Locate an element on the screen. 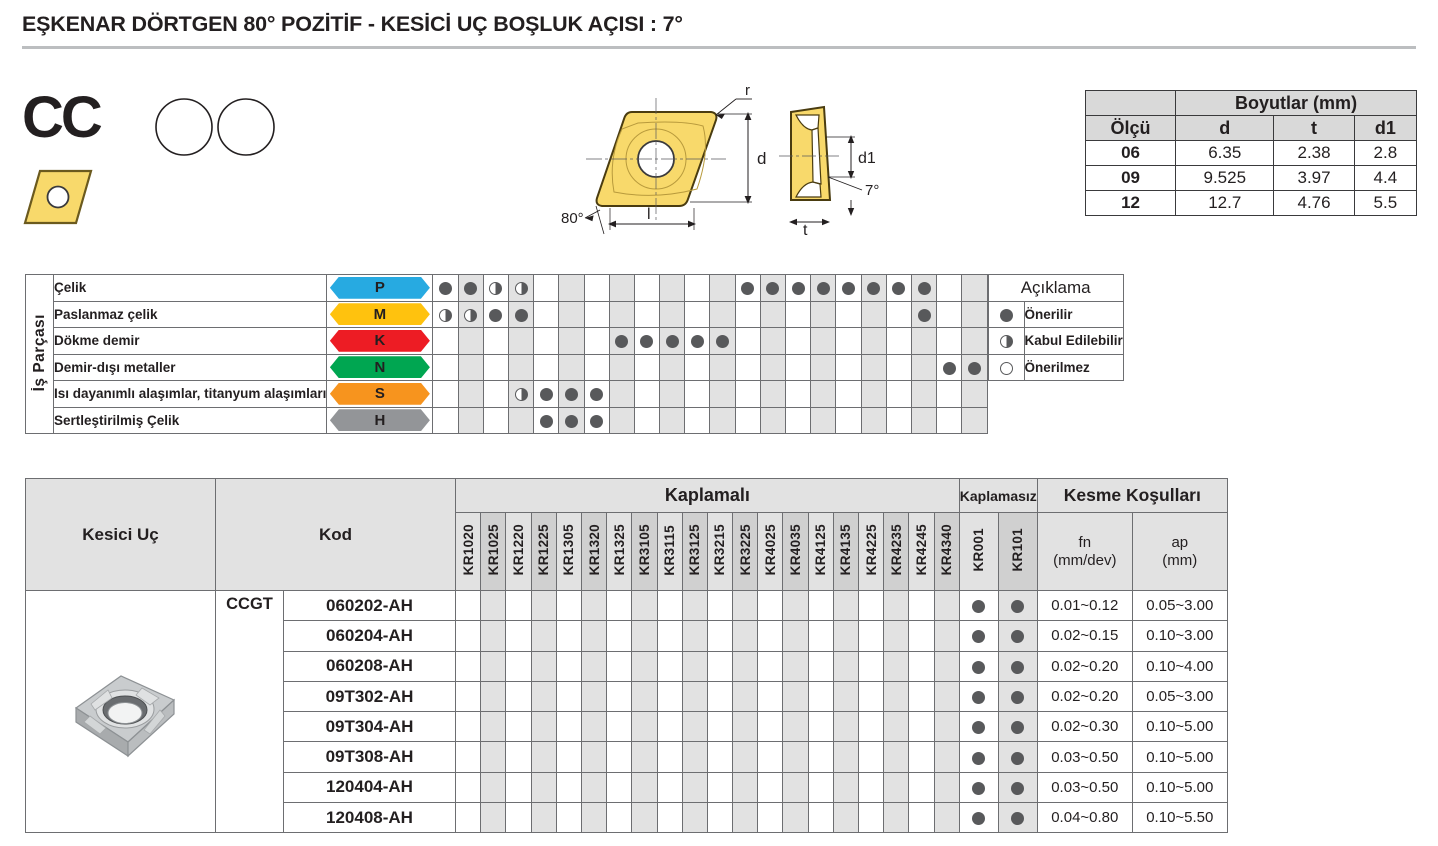  legend-symbol is located at coordinates (1006, 341).